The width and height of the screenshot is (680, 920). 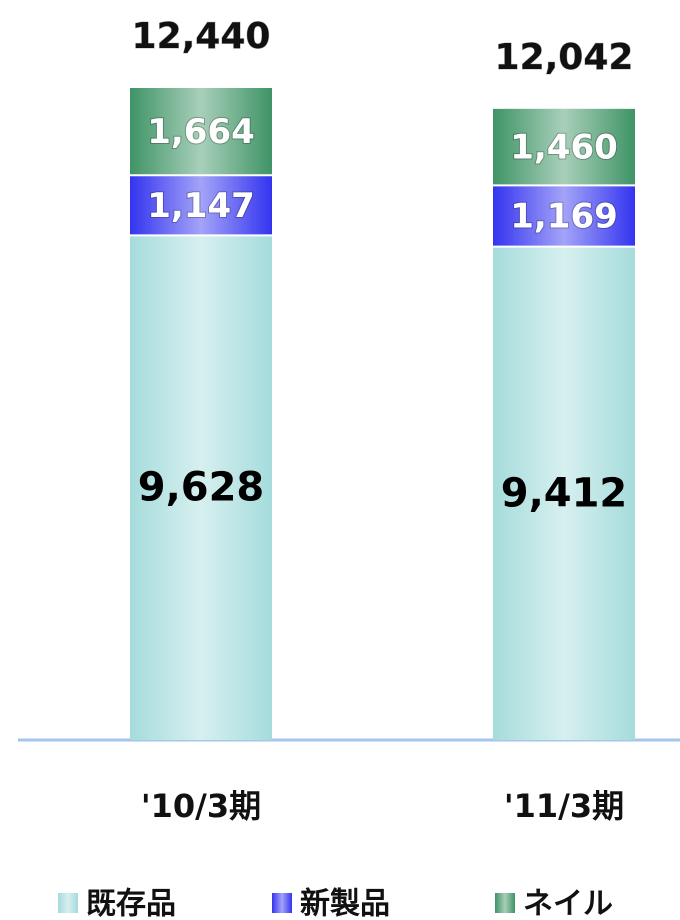 I want to click on value-label: 1,147, so click(x=201, y=206).